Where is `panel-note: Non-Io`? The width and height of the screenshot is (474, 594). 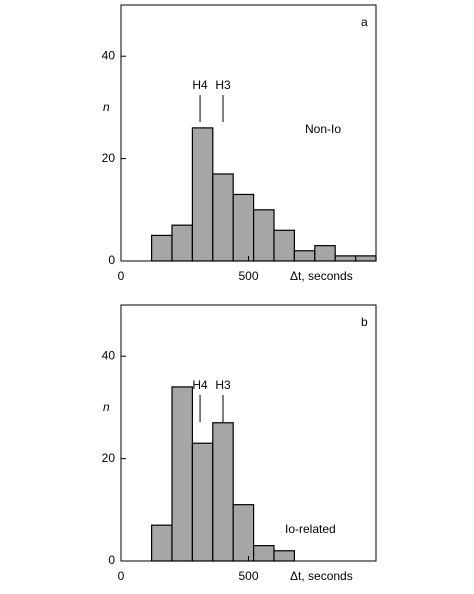
panel-note: Non-Io is located at coordinates (323, 129).